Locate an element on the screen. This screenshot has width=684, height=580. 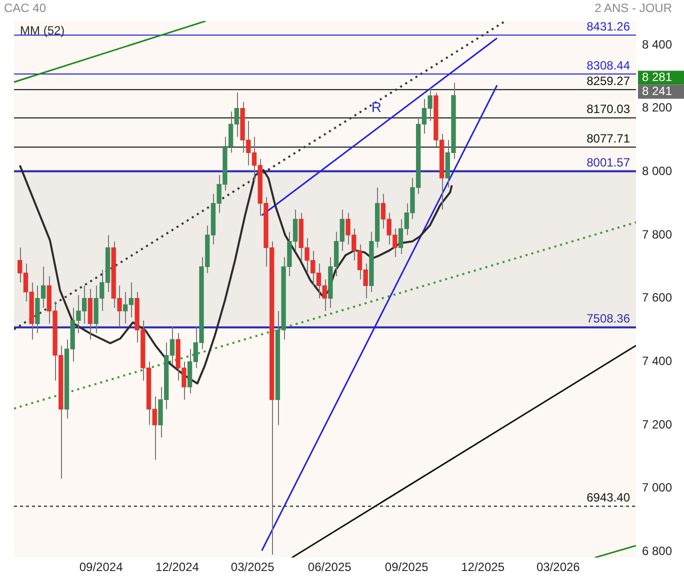
x-tick-label: 09/2024 is located at coordinates (101, 567).